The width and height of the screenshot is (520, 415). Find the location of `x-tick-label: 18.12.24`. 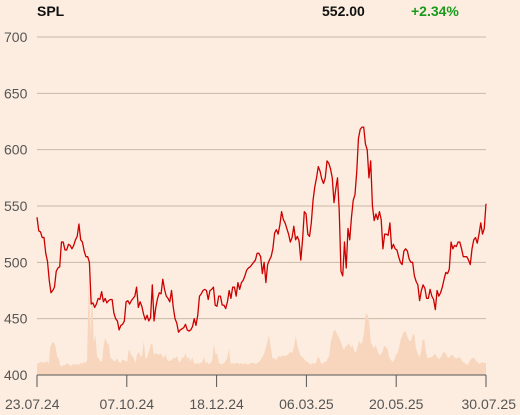

x-tick-label: 18.12.24 is located at coordinates (216, 404).